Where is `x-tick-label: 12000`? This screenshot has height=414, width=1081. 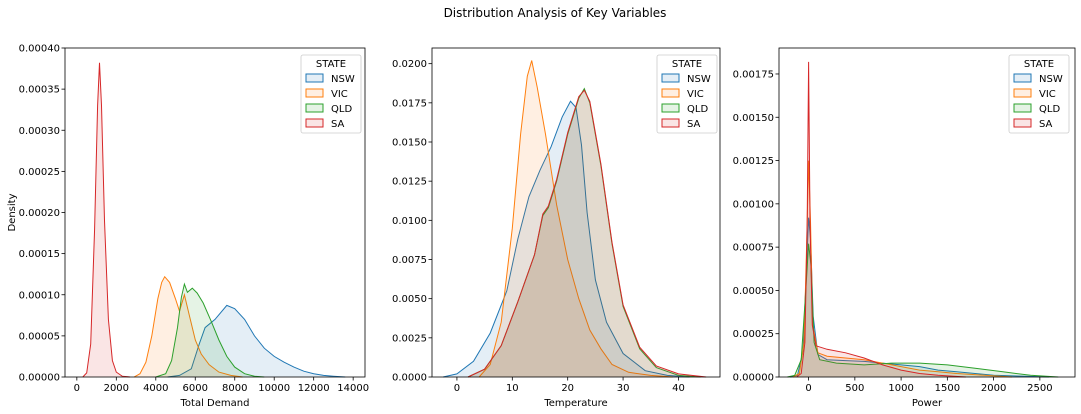
x-tick-label: 12000 is located at coordinates (314, 388).